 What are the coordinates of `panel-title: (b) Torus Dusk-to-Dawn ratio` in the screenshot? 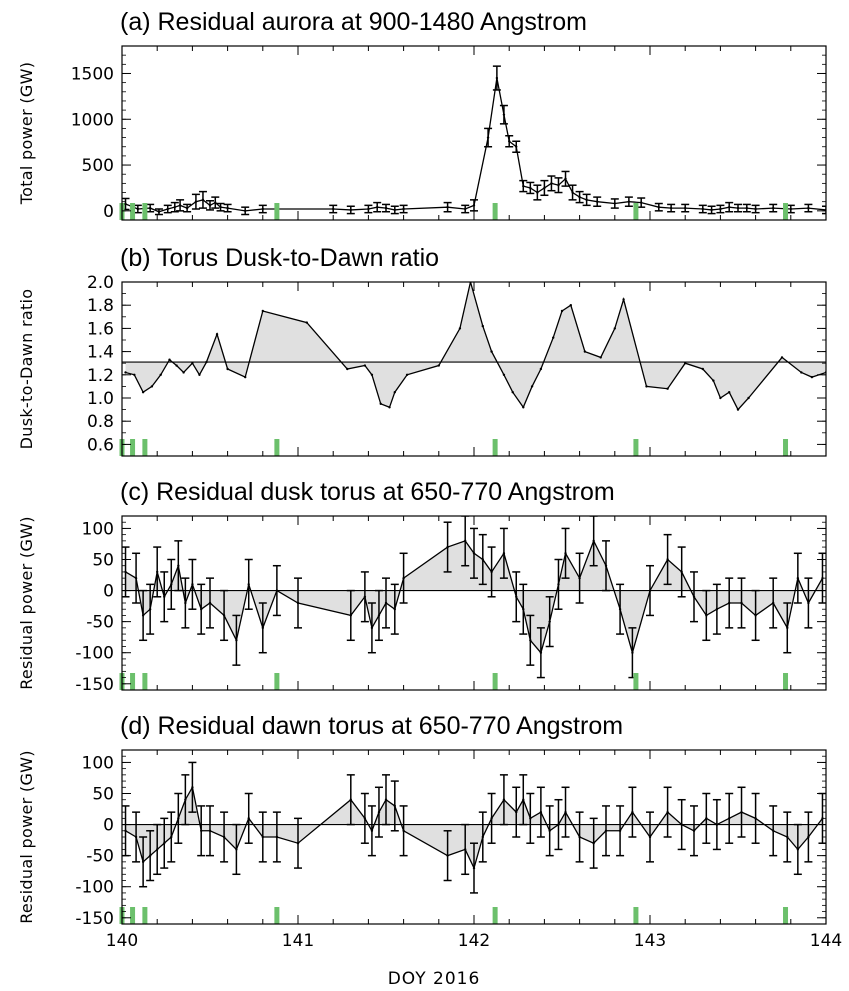 It's located at (279, 258).